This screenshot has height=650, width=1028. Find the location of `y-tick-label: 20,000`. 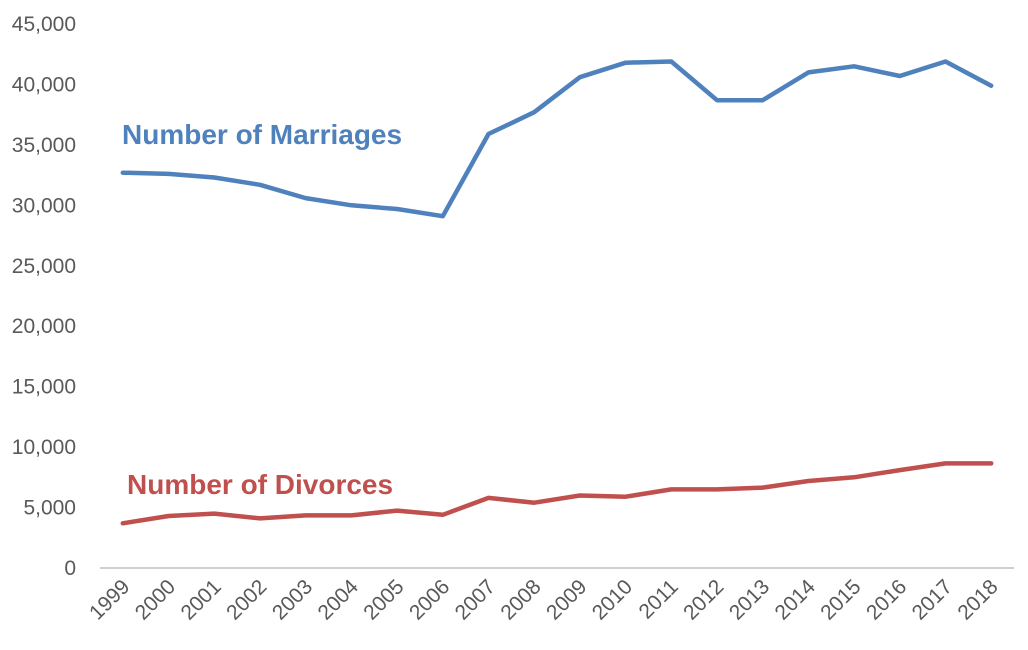

y-tick-label: 20,000 is located at coordinates (44, 326).